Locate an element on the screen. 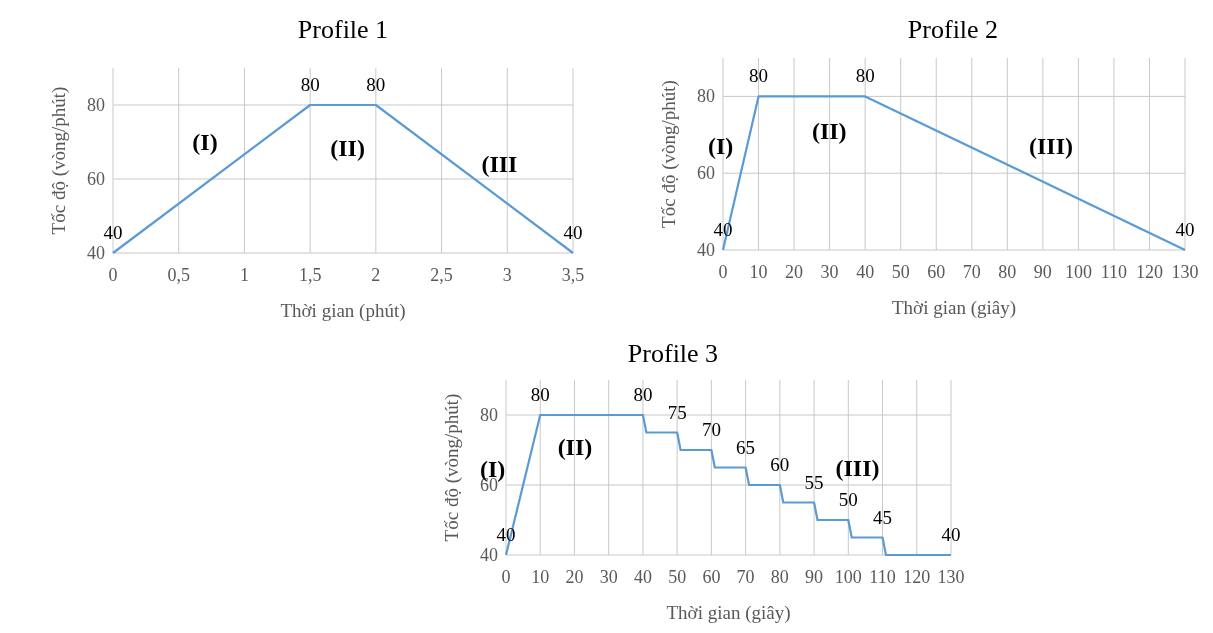 This screenshot has width=1213, height=633. x-axis-title: Thời gian (phút) is located at coordinates (343, 311).